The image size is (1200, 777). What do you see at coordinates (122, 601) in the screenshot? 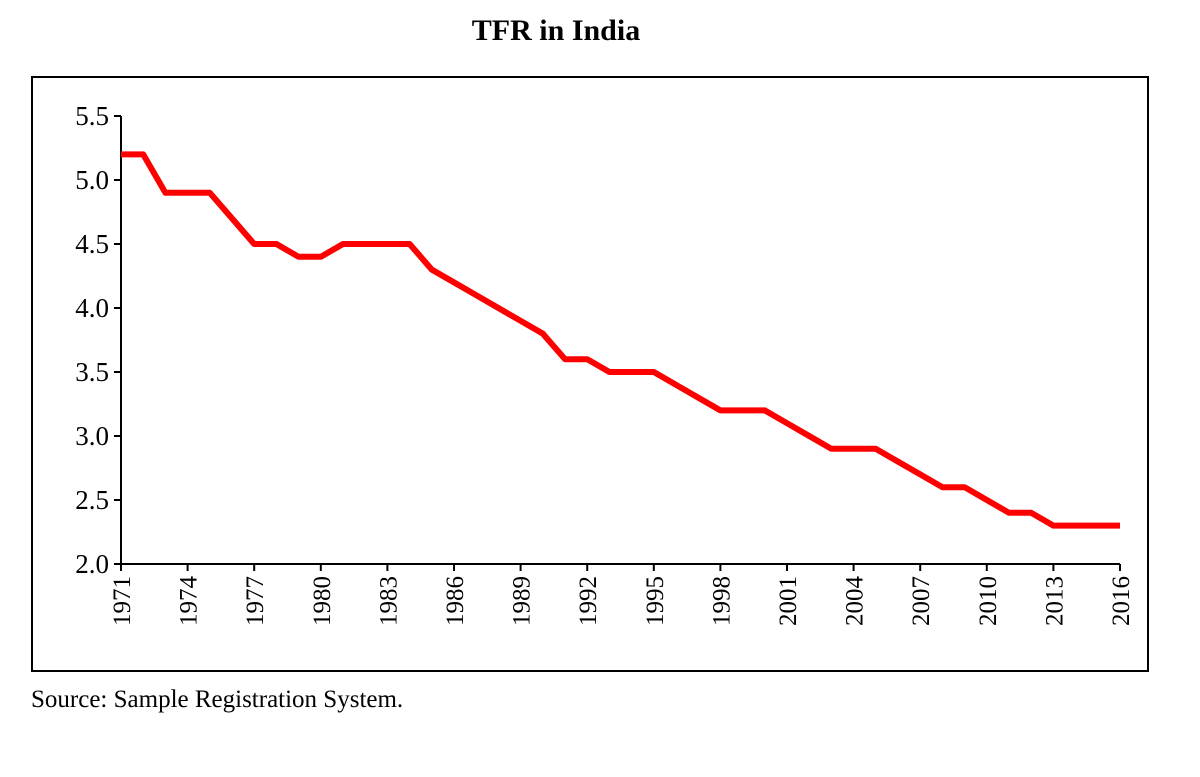
I see `x-tick-label: 1971` at bounding box center [122, 601].